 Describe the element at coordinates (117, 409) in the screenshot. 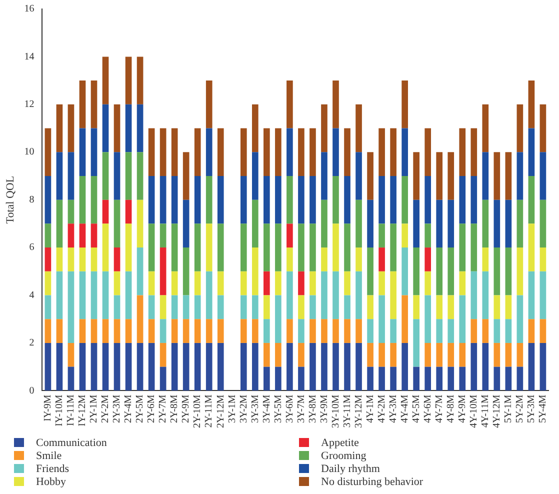

I see `x-tick-label: 2Y-3M` at that location.